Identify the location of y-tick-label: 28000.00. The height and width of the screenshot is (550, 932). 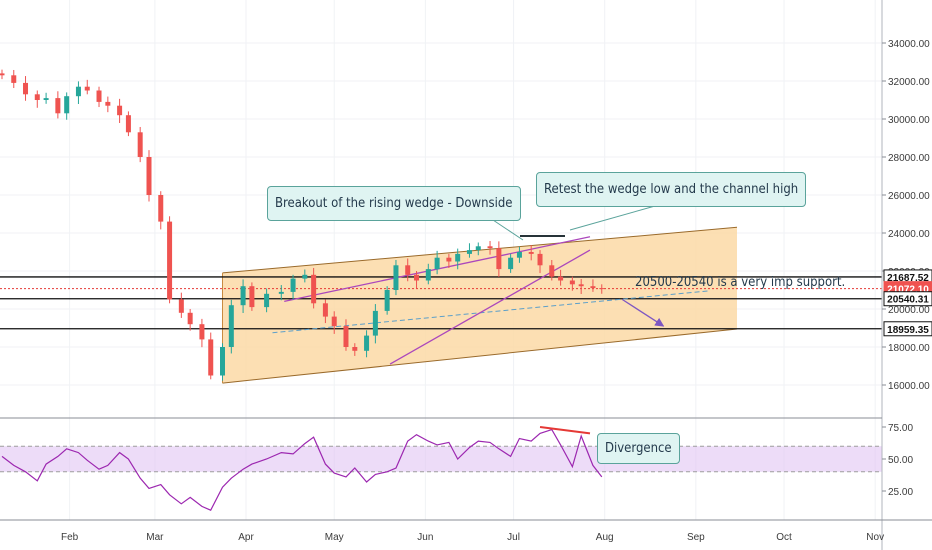
(909, 158).